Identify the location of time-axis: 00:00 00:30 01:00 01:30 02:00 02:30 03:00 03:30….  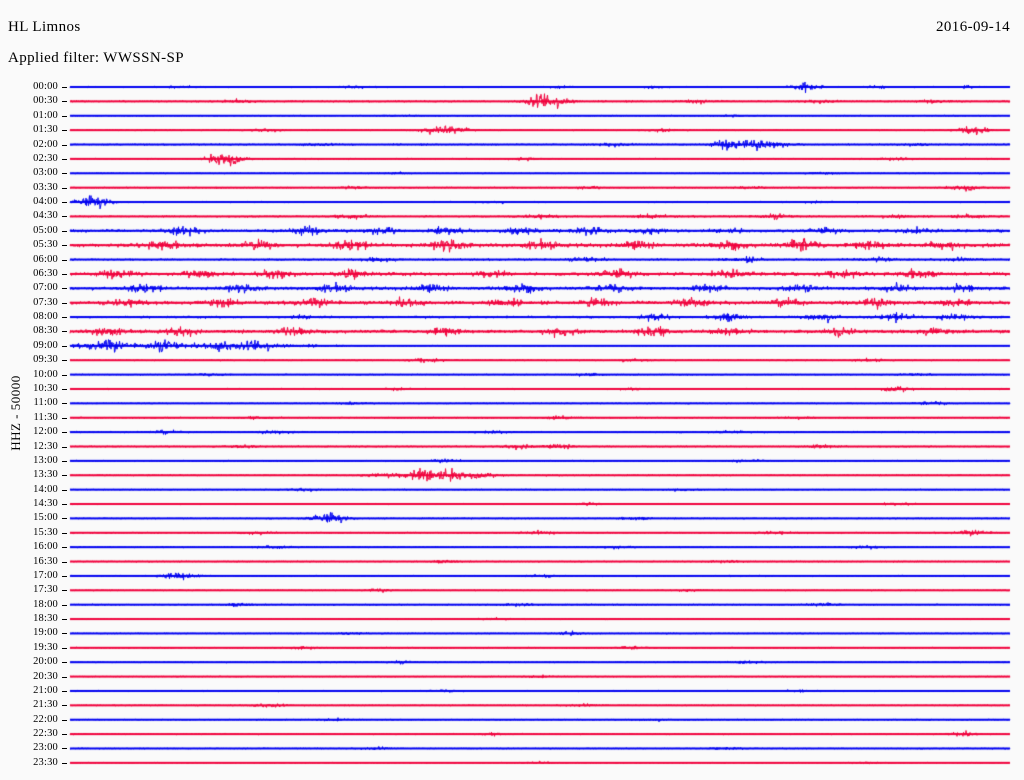
(35, 425).